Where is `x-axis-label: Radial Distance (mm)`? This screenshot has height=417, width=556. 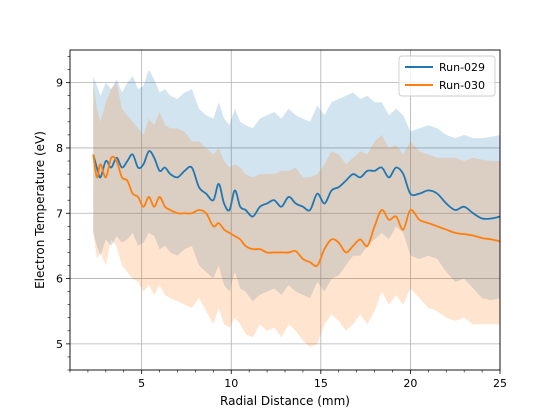 x-axis-label: Radial Distance (mm) is located at coordinates (285, 401).